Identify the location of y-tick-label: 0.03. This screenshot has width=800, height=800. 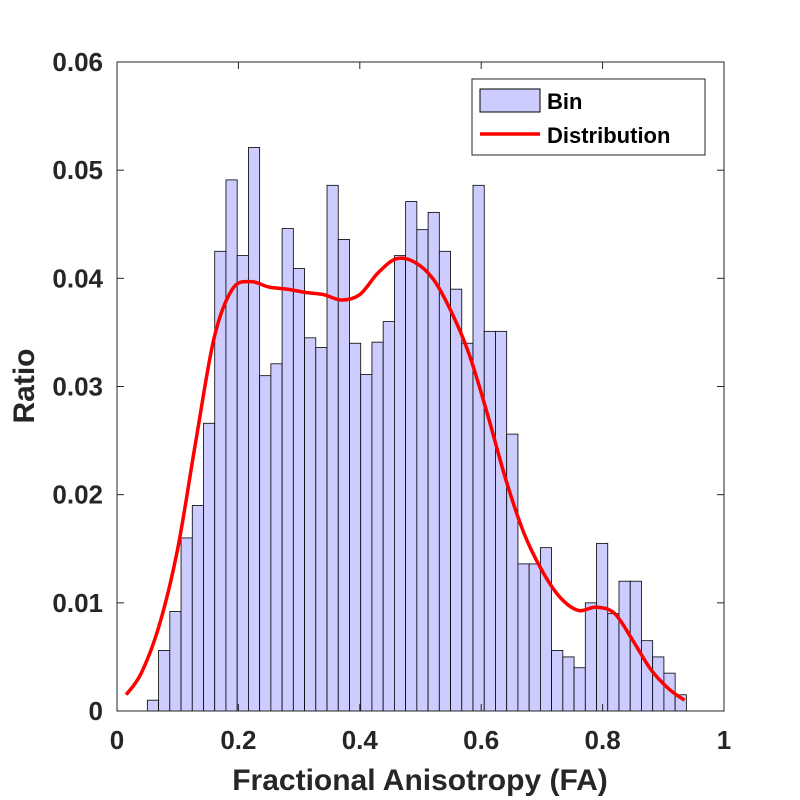
(77, 387).